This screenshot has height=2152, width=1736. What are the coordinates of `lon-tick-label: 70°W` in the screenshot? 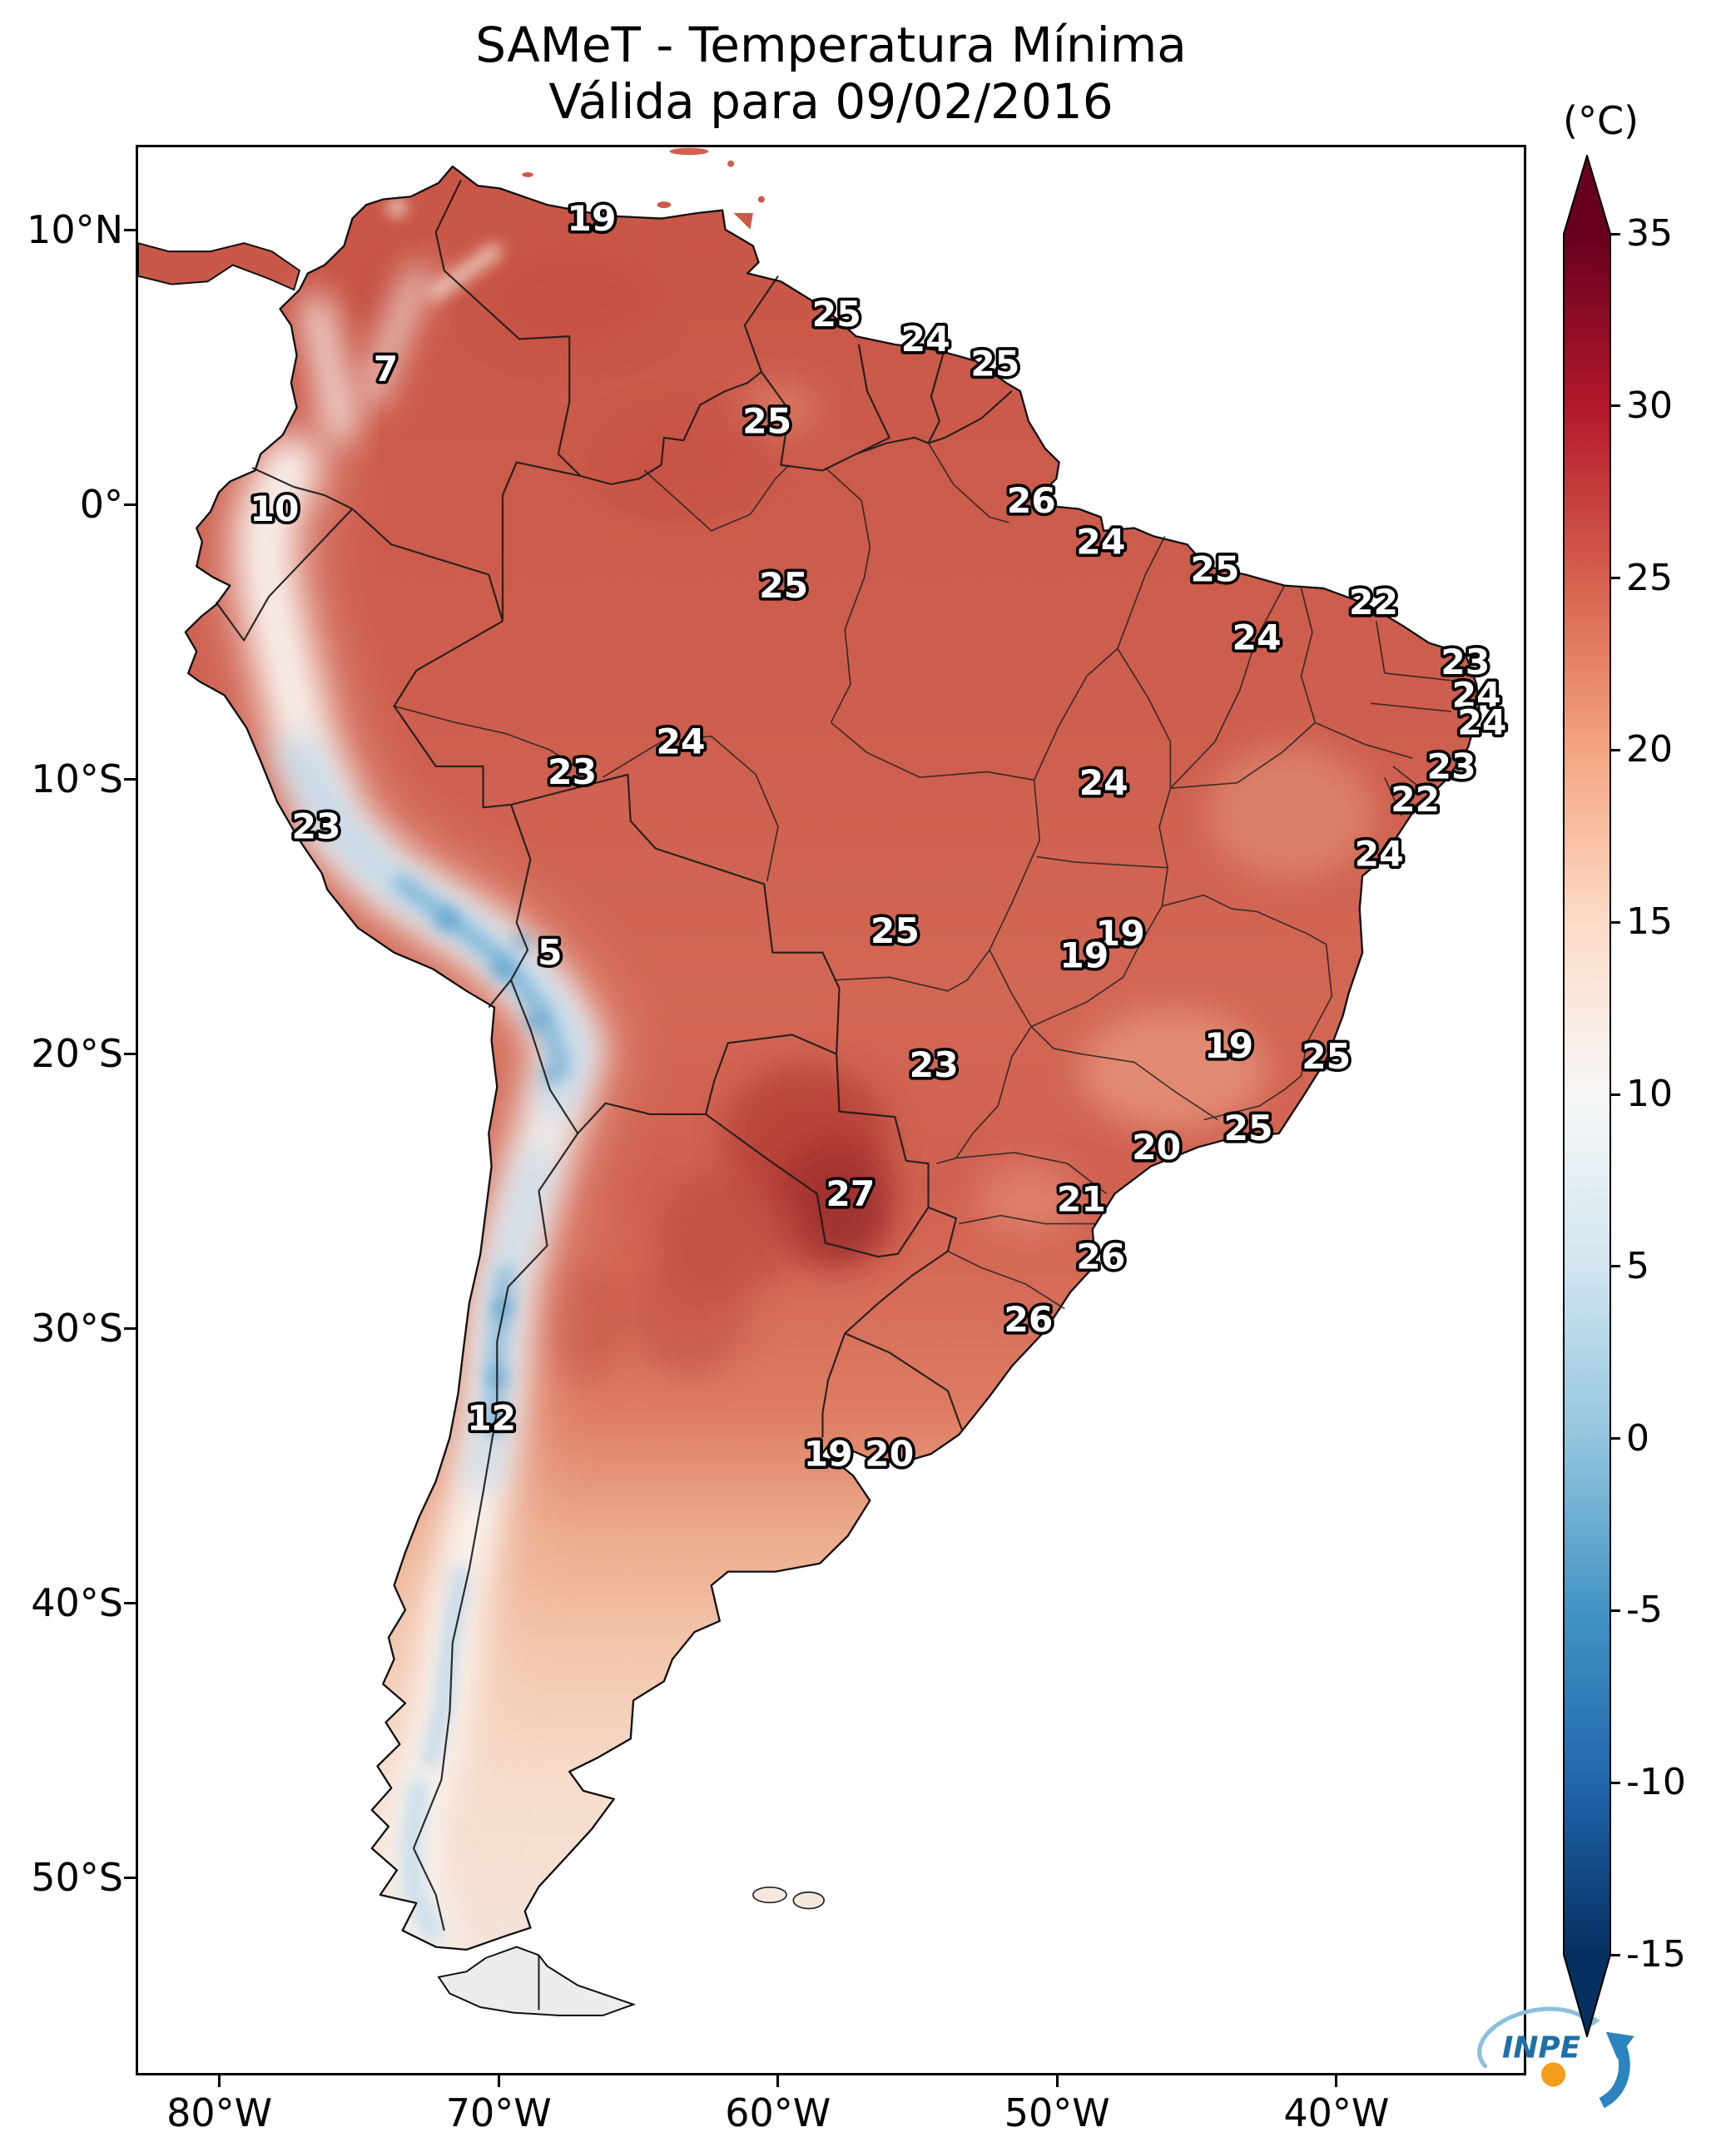 It's located at (498, 2112).